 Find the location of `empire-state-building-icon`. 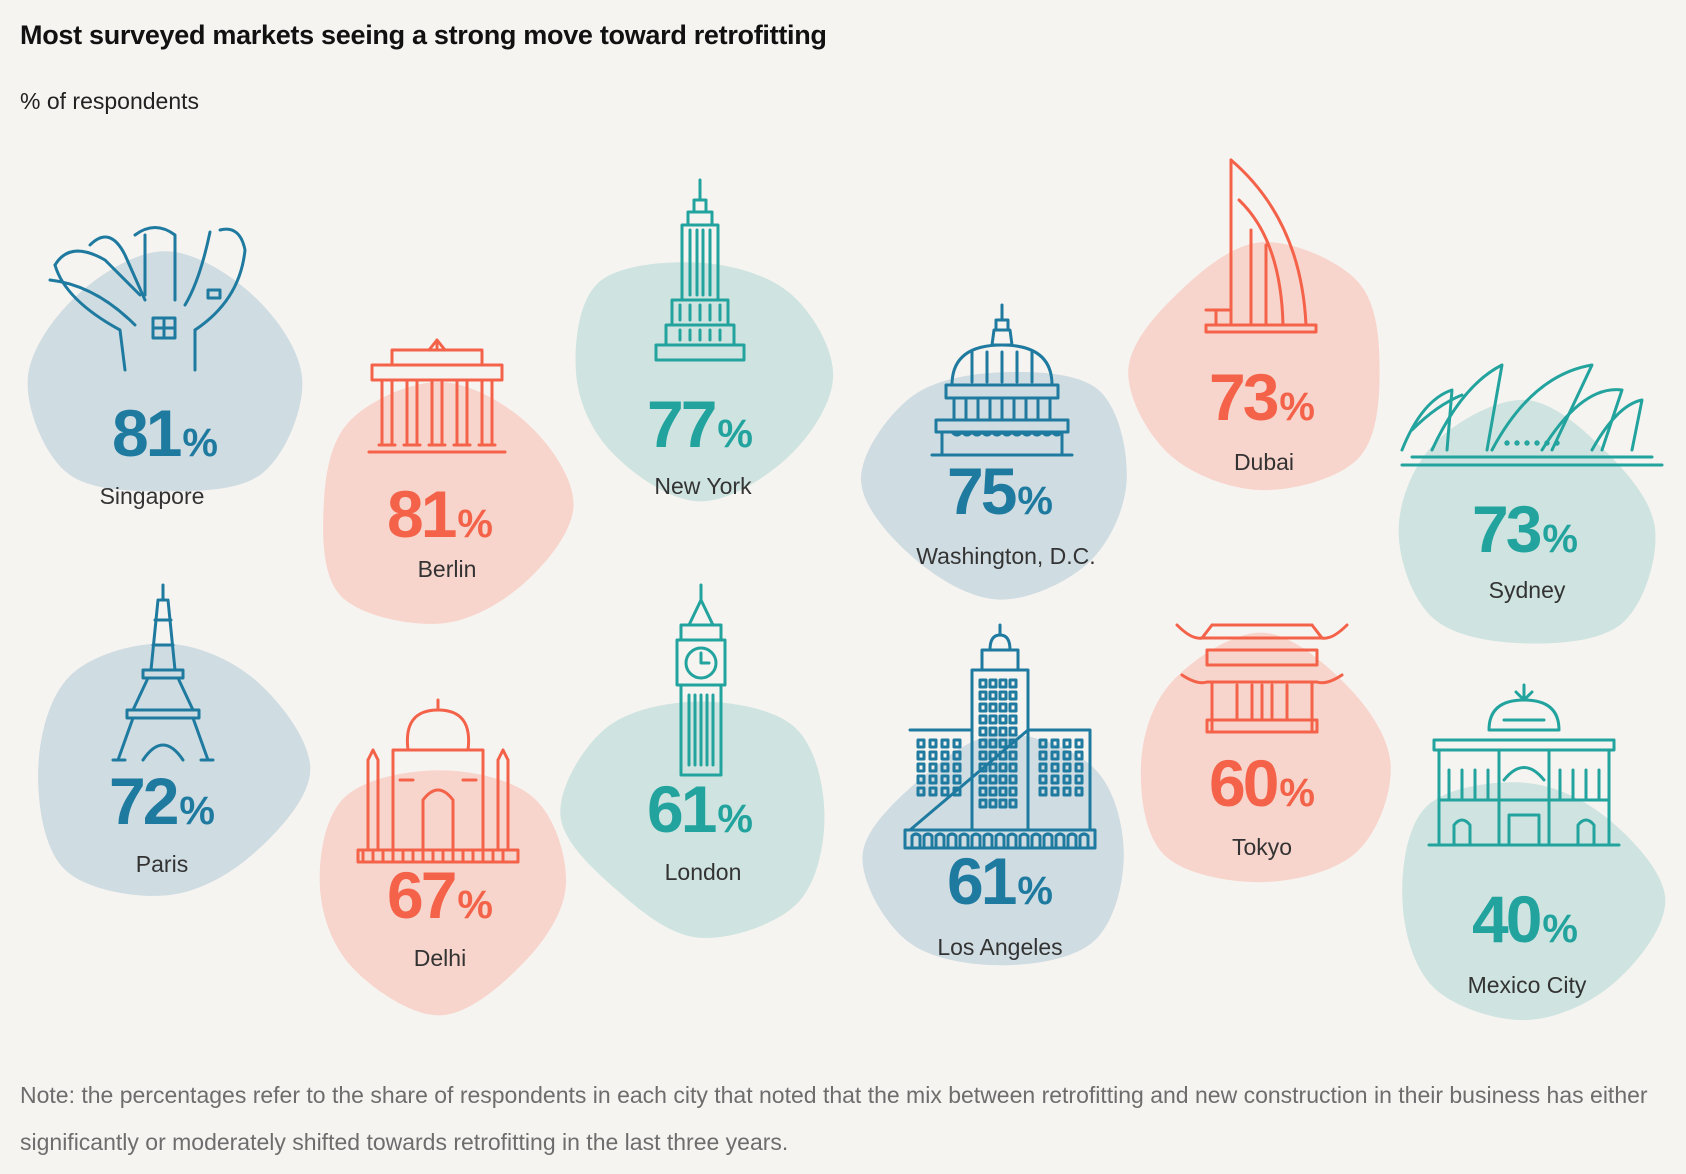

empire-state-building-icon is located at coordinates (700, 270).